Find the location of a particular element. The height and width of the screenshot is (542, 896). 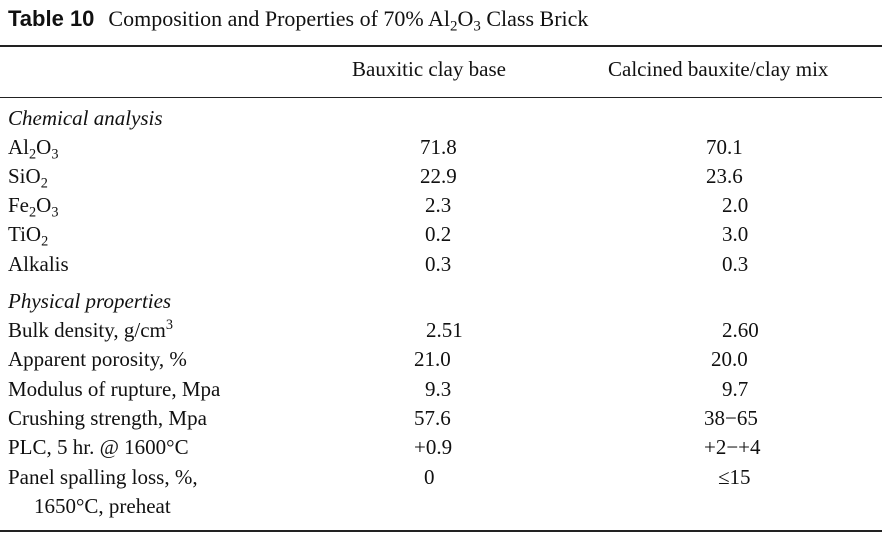

table-row-porosity: Apparent porosity, % 21.0 20.0 is located at coordinates (441, 361).